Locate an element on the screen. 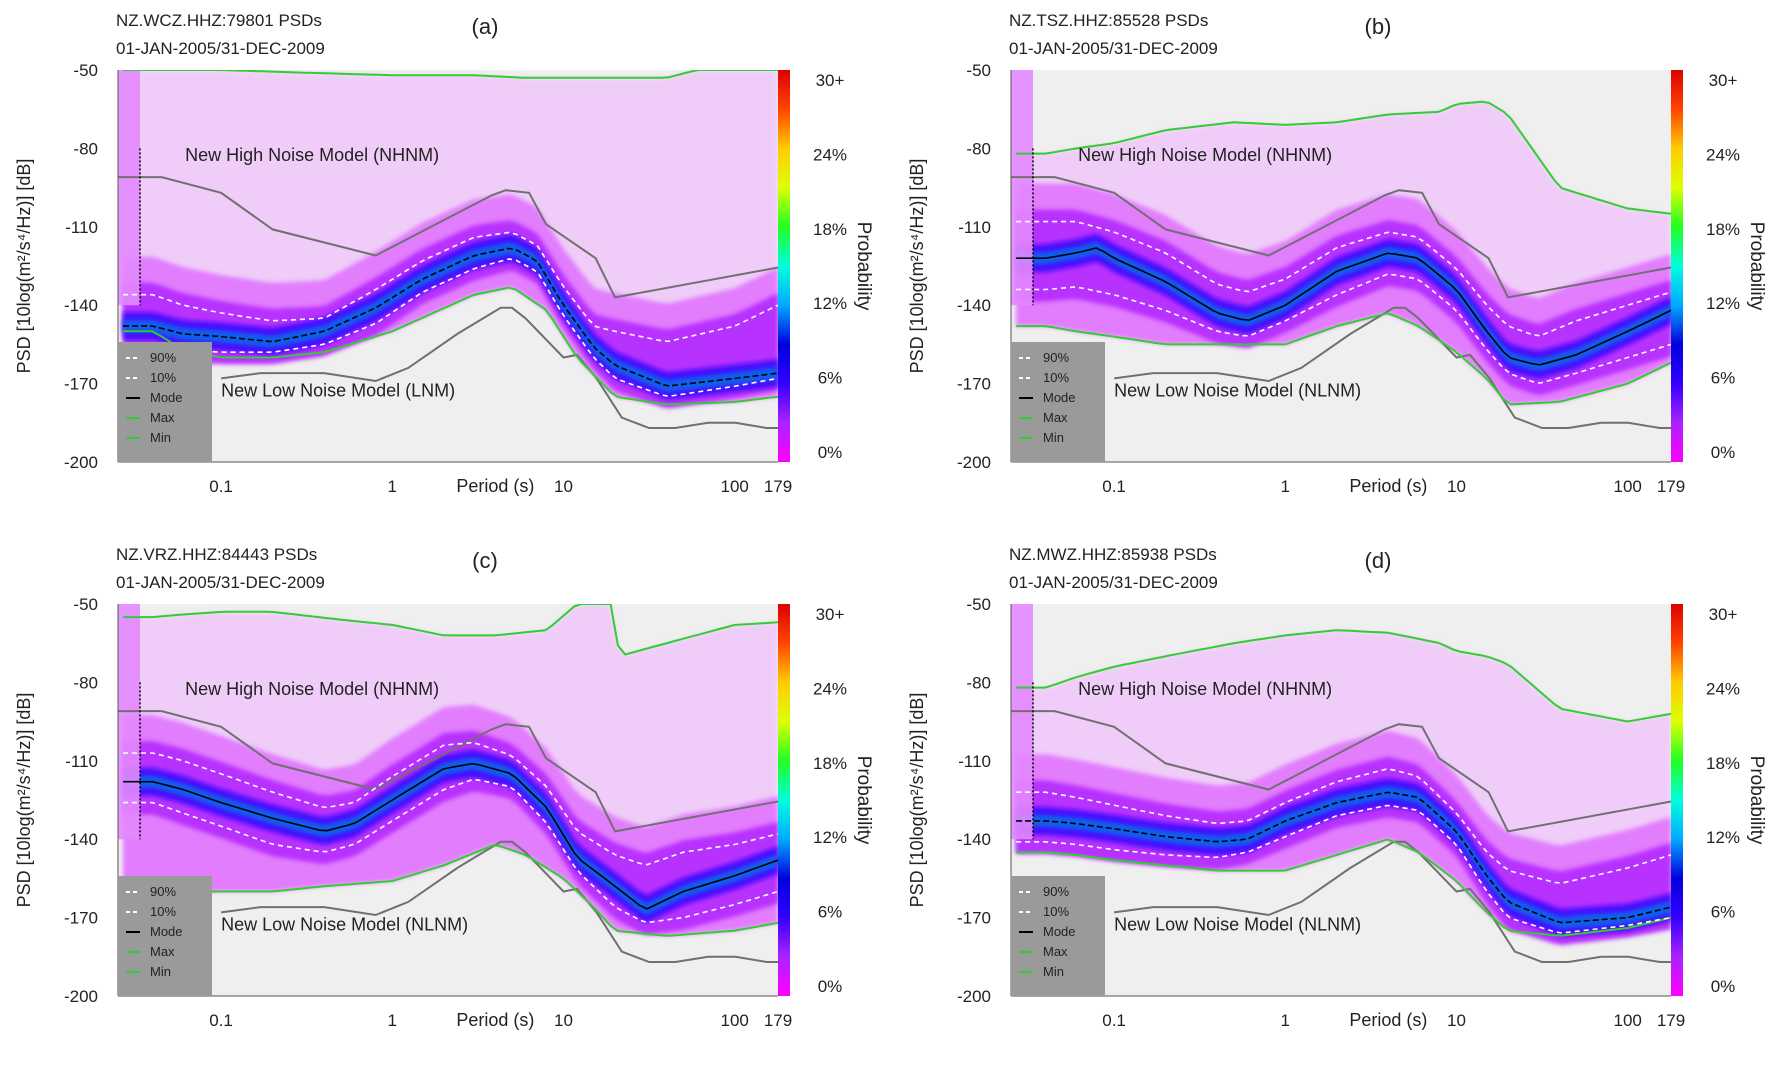  nlnm-label: New Low Noise Model (LNM) is located at coordinates (338, 391).